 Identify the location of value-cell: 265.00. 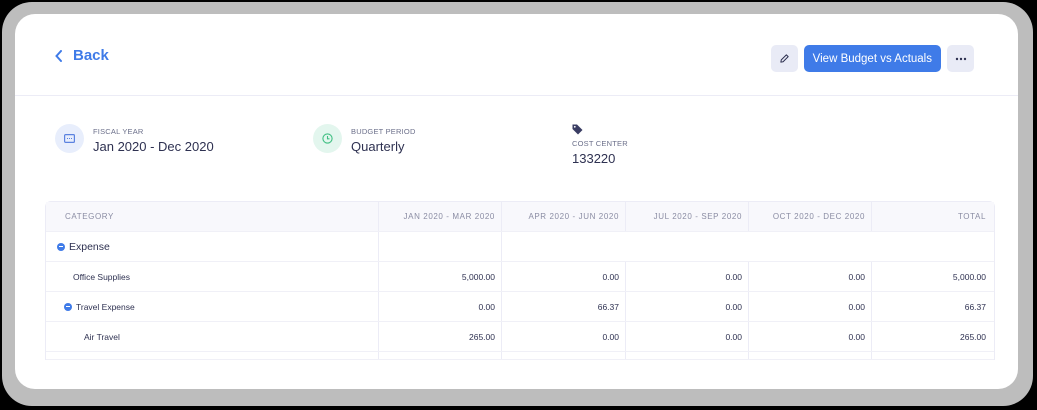
(440, 336).